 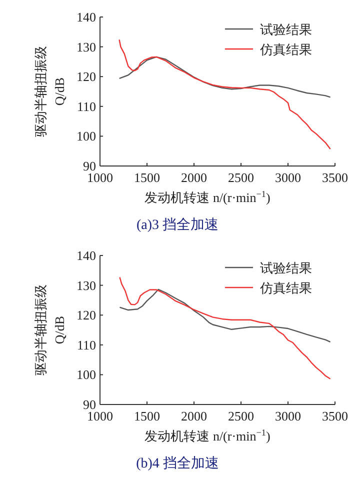 I want to click on text: (a)3 挡全加速, so click(x=177, y=225).